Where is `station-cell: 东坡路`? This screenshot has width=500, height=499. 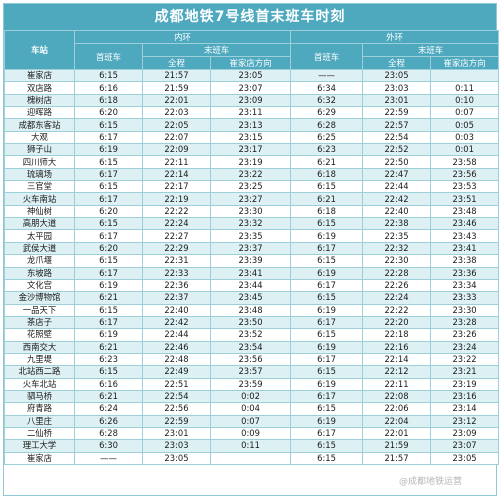
station-cell: 东坡路 is located at coordinates (39, 273).